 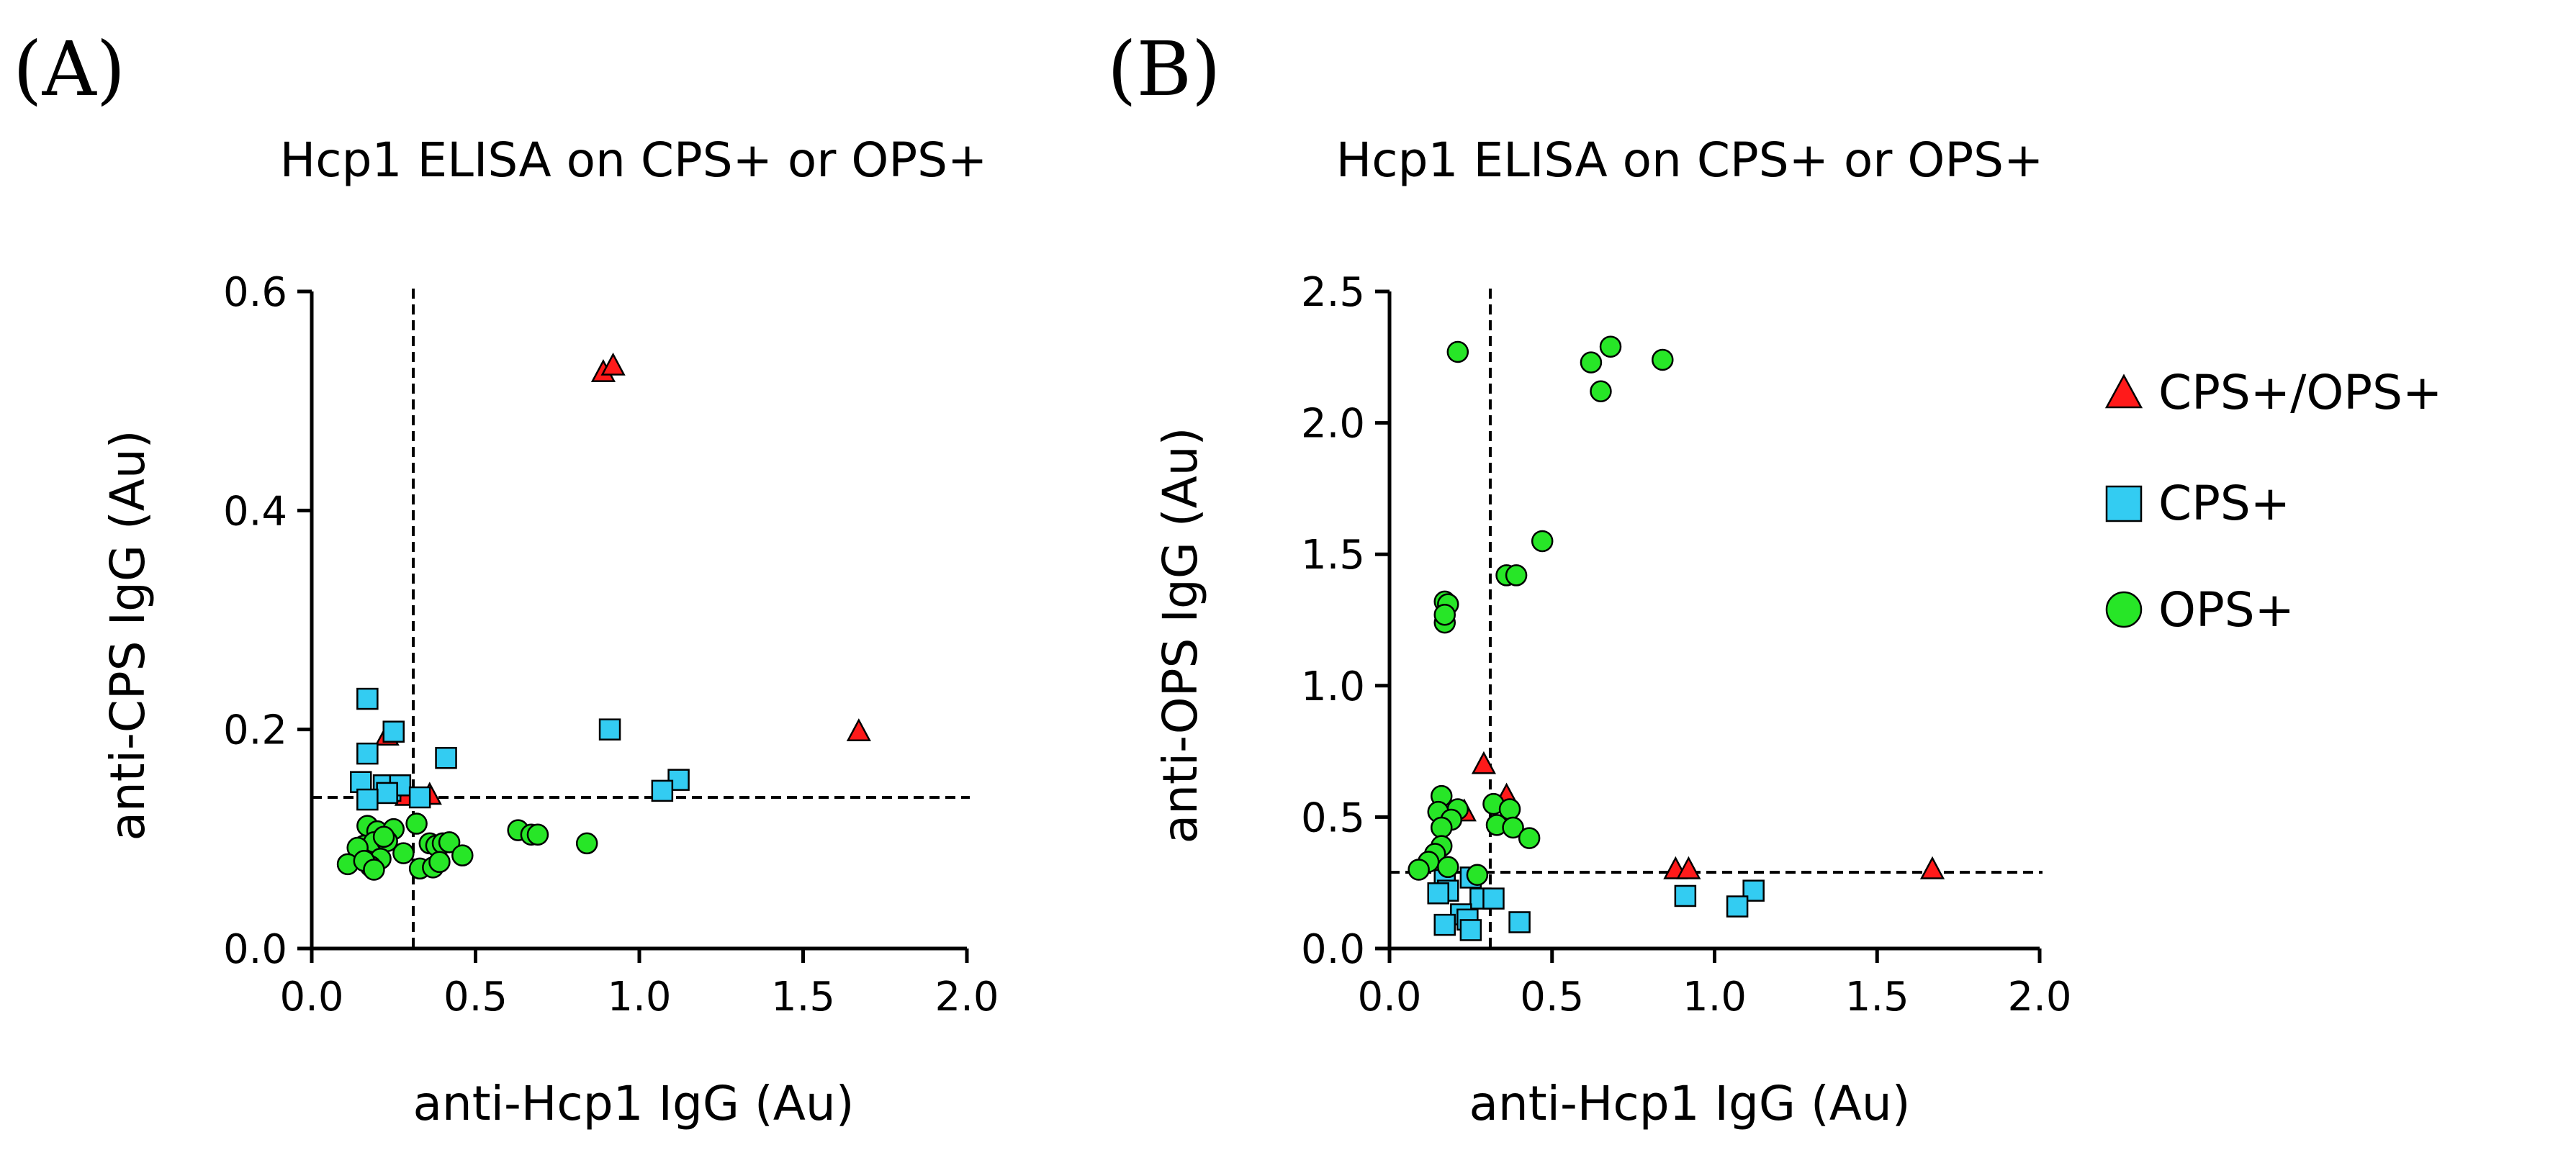 I want to click on y-axis-label-b: anti-OPS IgG (Au), so click(x=1180, y=636).